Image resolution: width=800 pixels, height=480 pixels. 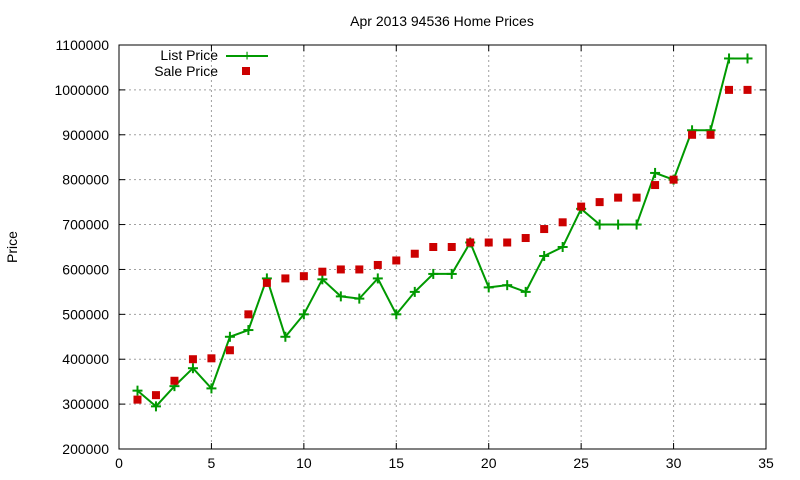 I want to click on x-tick-label: 25, so click(x=581, y=463).